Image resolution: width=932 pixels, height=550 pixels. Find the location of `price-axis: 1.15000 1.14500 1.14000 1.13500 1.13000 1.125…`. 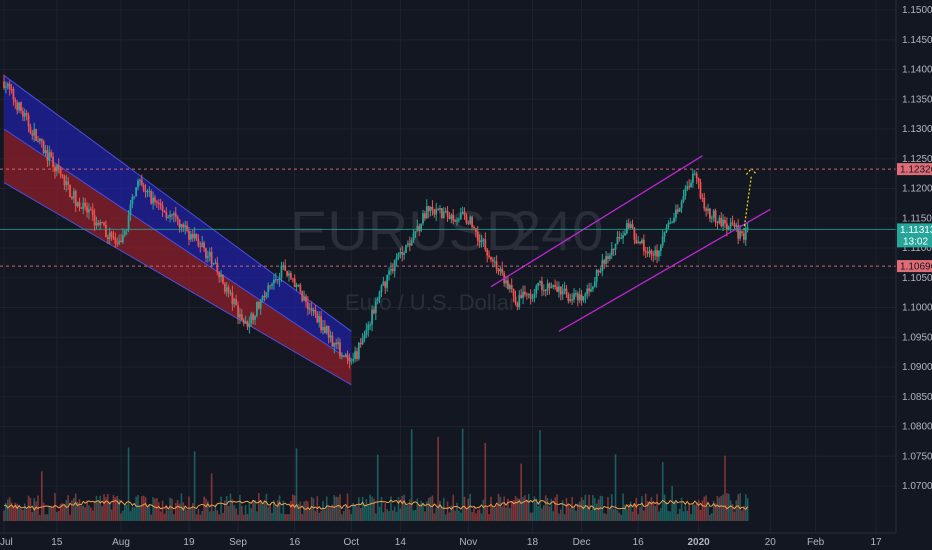

price-axis: 1.15000 1.14500 1.14000 1.13500 1.13000 1.125… is located at coordinates (917, 248).